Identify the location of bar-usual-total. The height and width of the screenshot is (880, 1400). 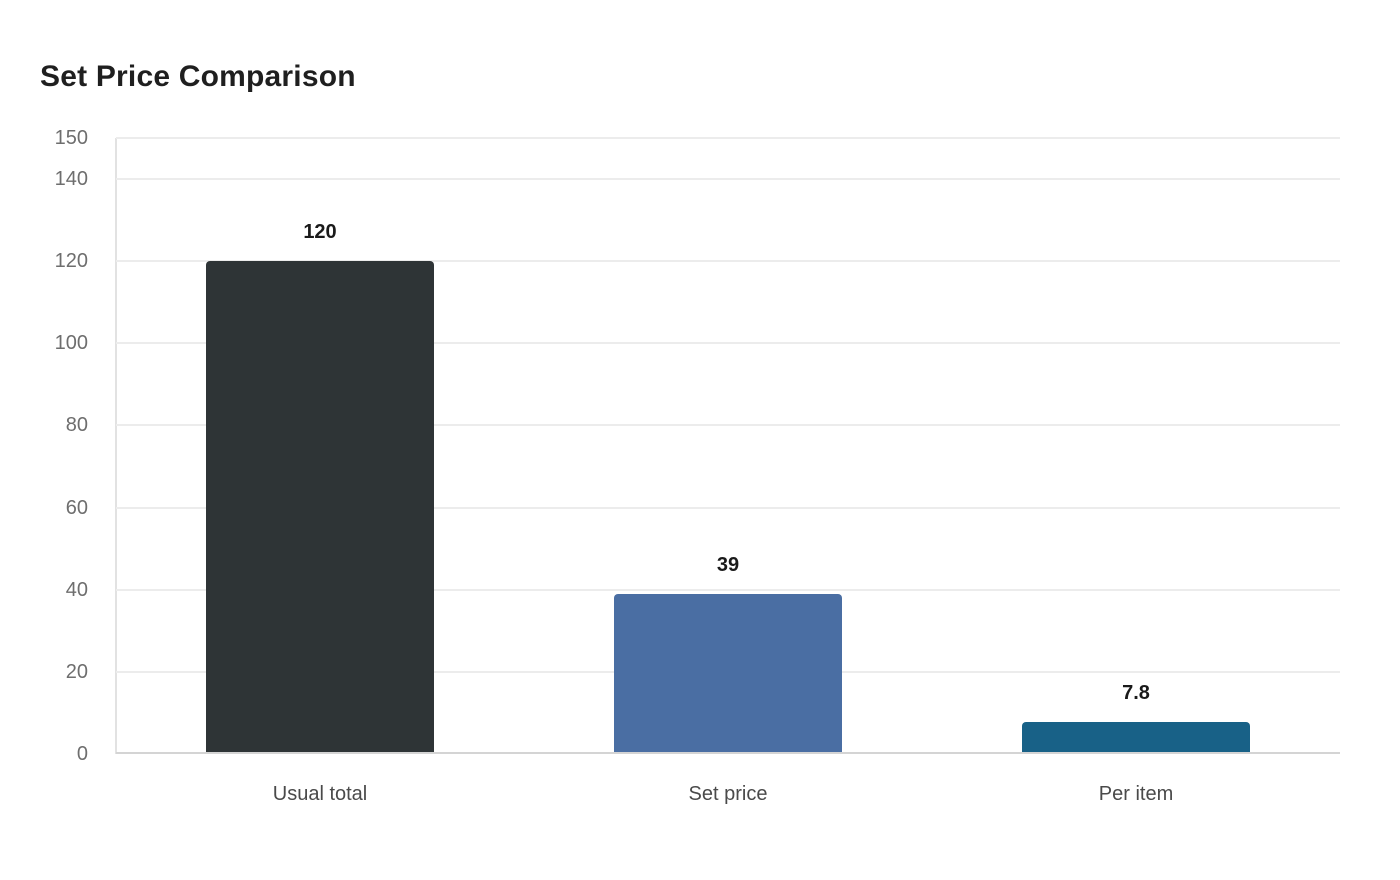
(320, 506).